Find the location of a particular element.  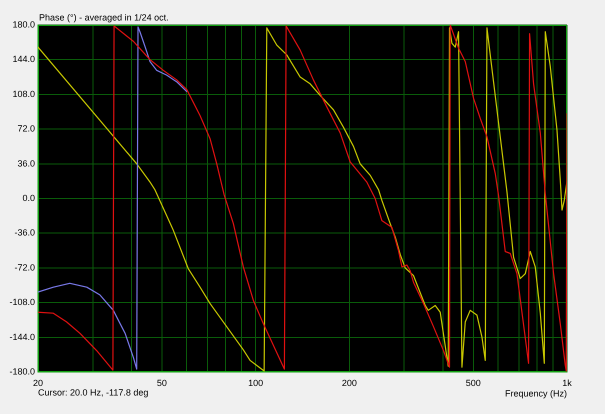

y-tick-label: 180.0 is located at coordinates (23, 24).